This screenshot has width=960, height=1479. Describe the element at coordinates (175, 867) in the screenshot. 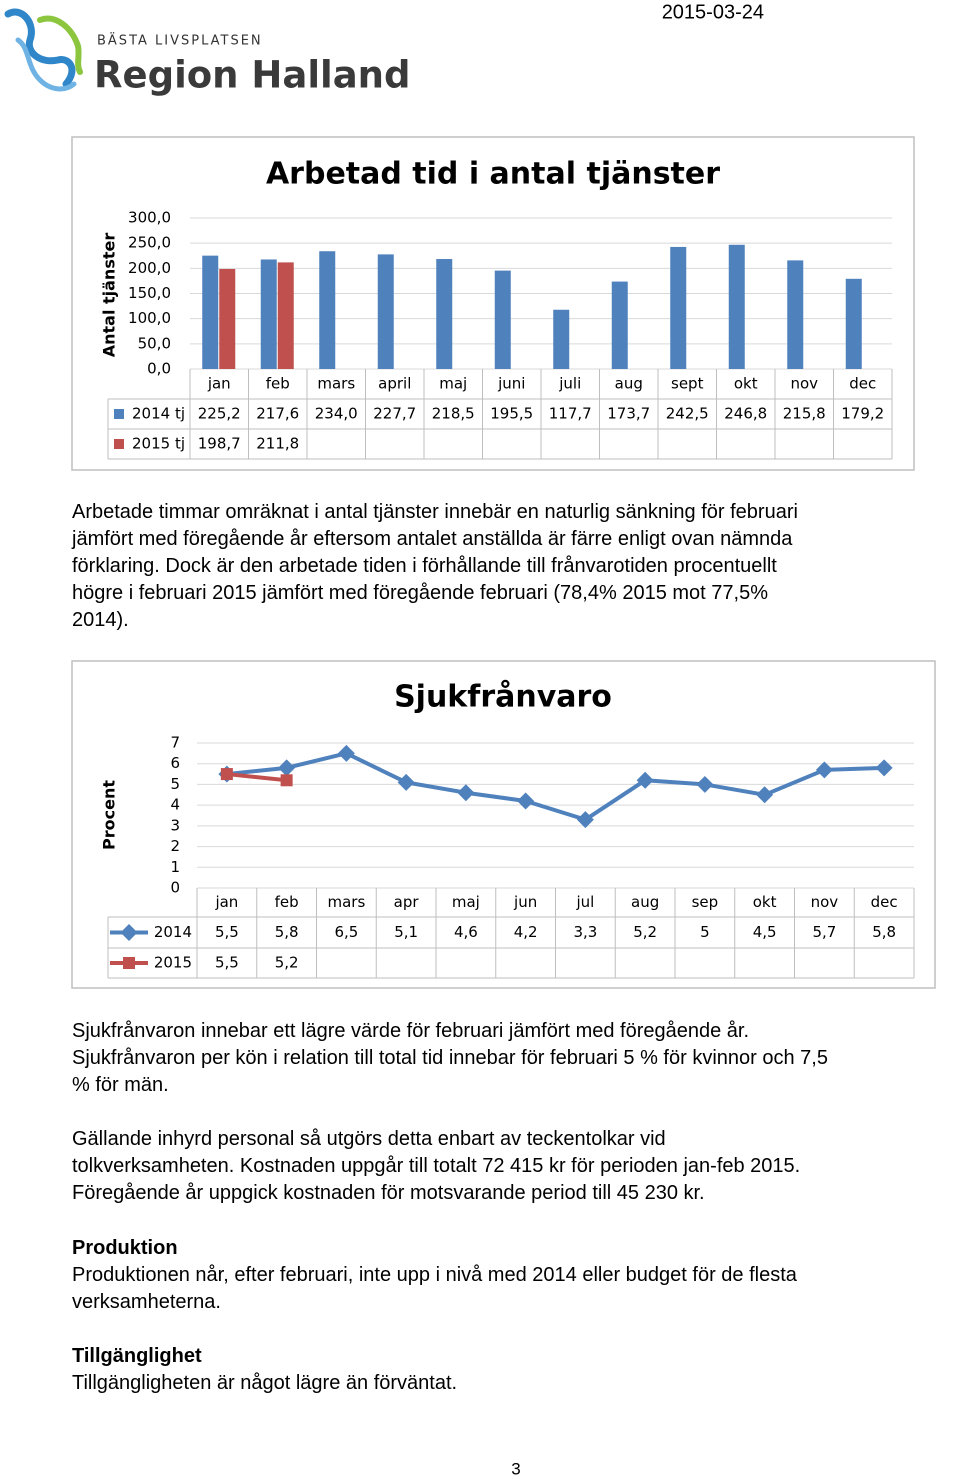

I see `y-tick-label: 1` at that location.